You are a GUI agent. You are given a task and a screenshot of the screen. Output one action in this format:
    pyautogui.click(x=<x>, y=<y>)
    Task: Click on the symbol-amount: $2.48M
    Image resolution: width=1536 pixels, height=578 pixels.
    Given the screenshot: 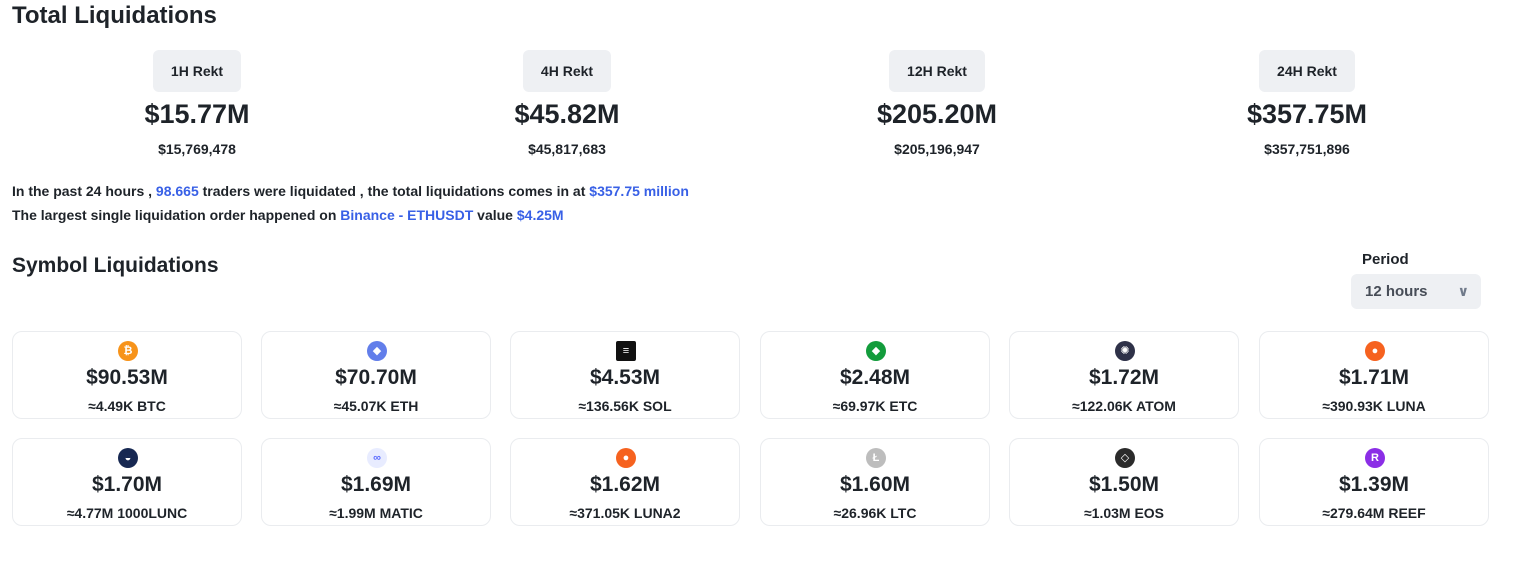 What is the action you would take?
    pyautogui.click(x=875, y=377)
    